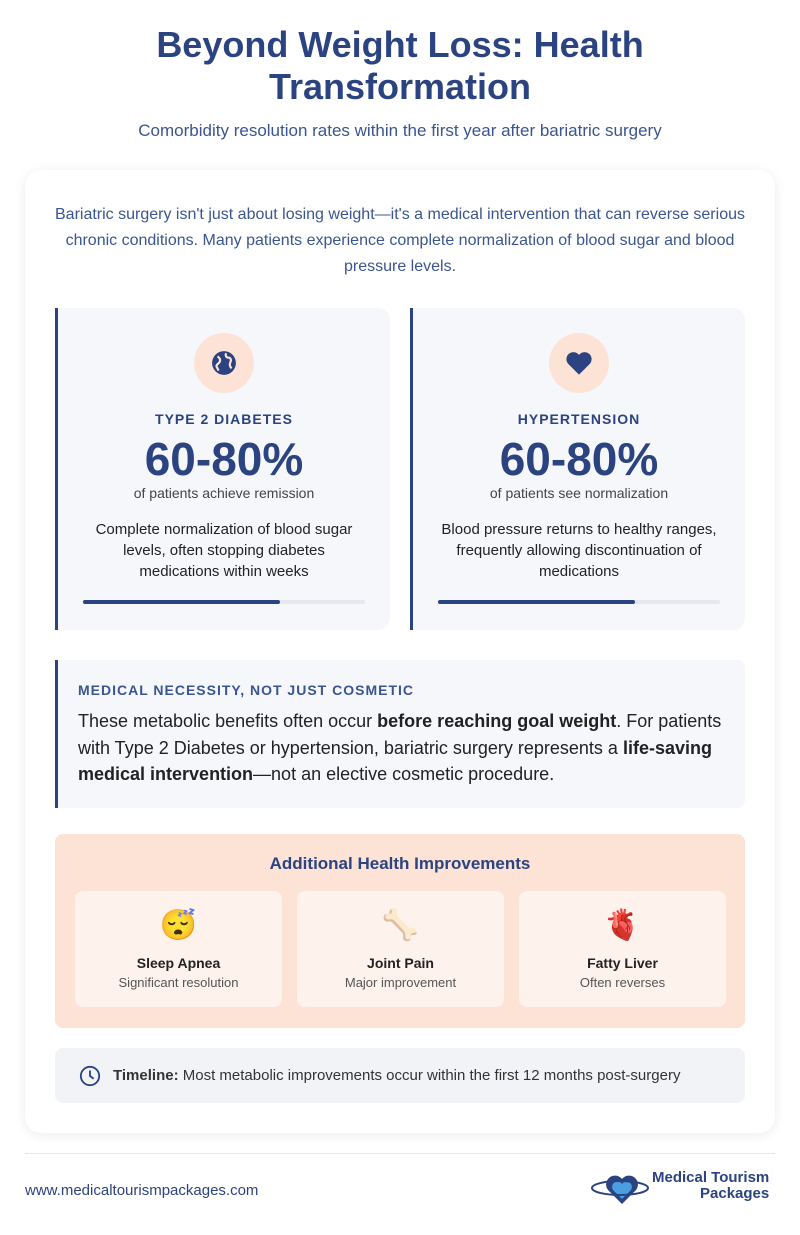 The width and height of the screenshot is (800, 1235). Describe the element at coordinates (400, 863) in the screenshot. I see `improvements-title: Additional Health Improvements` at that location.